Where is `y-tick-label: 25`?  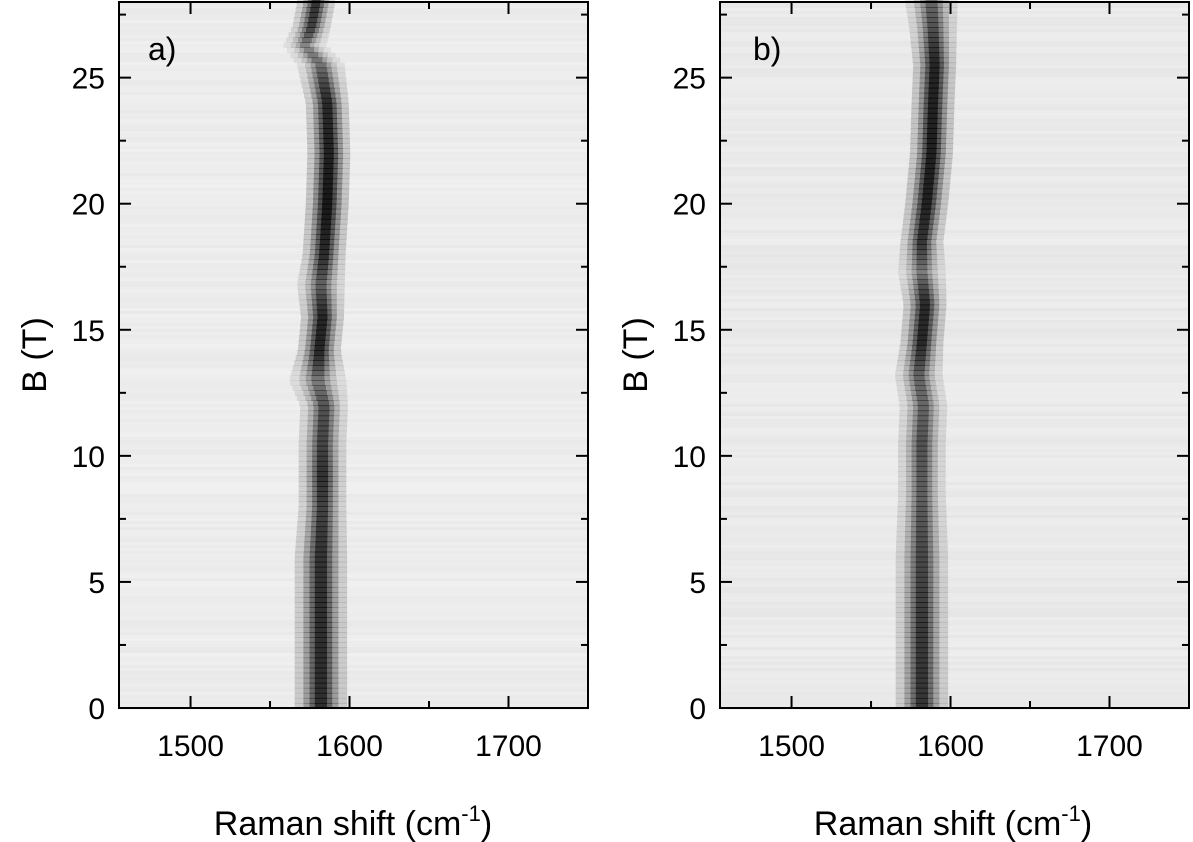
y-tick-label: 25 is located at coordinates (88, 79).